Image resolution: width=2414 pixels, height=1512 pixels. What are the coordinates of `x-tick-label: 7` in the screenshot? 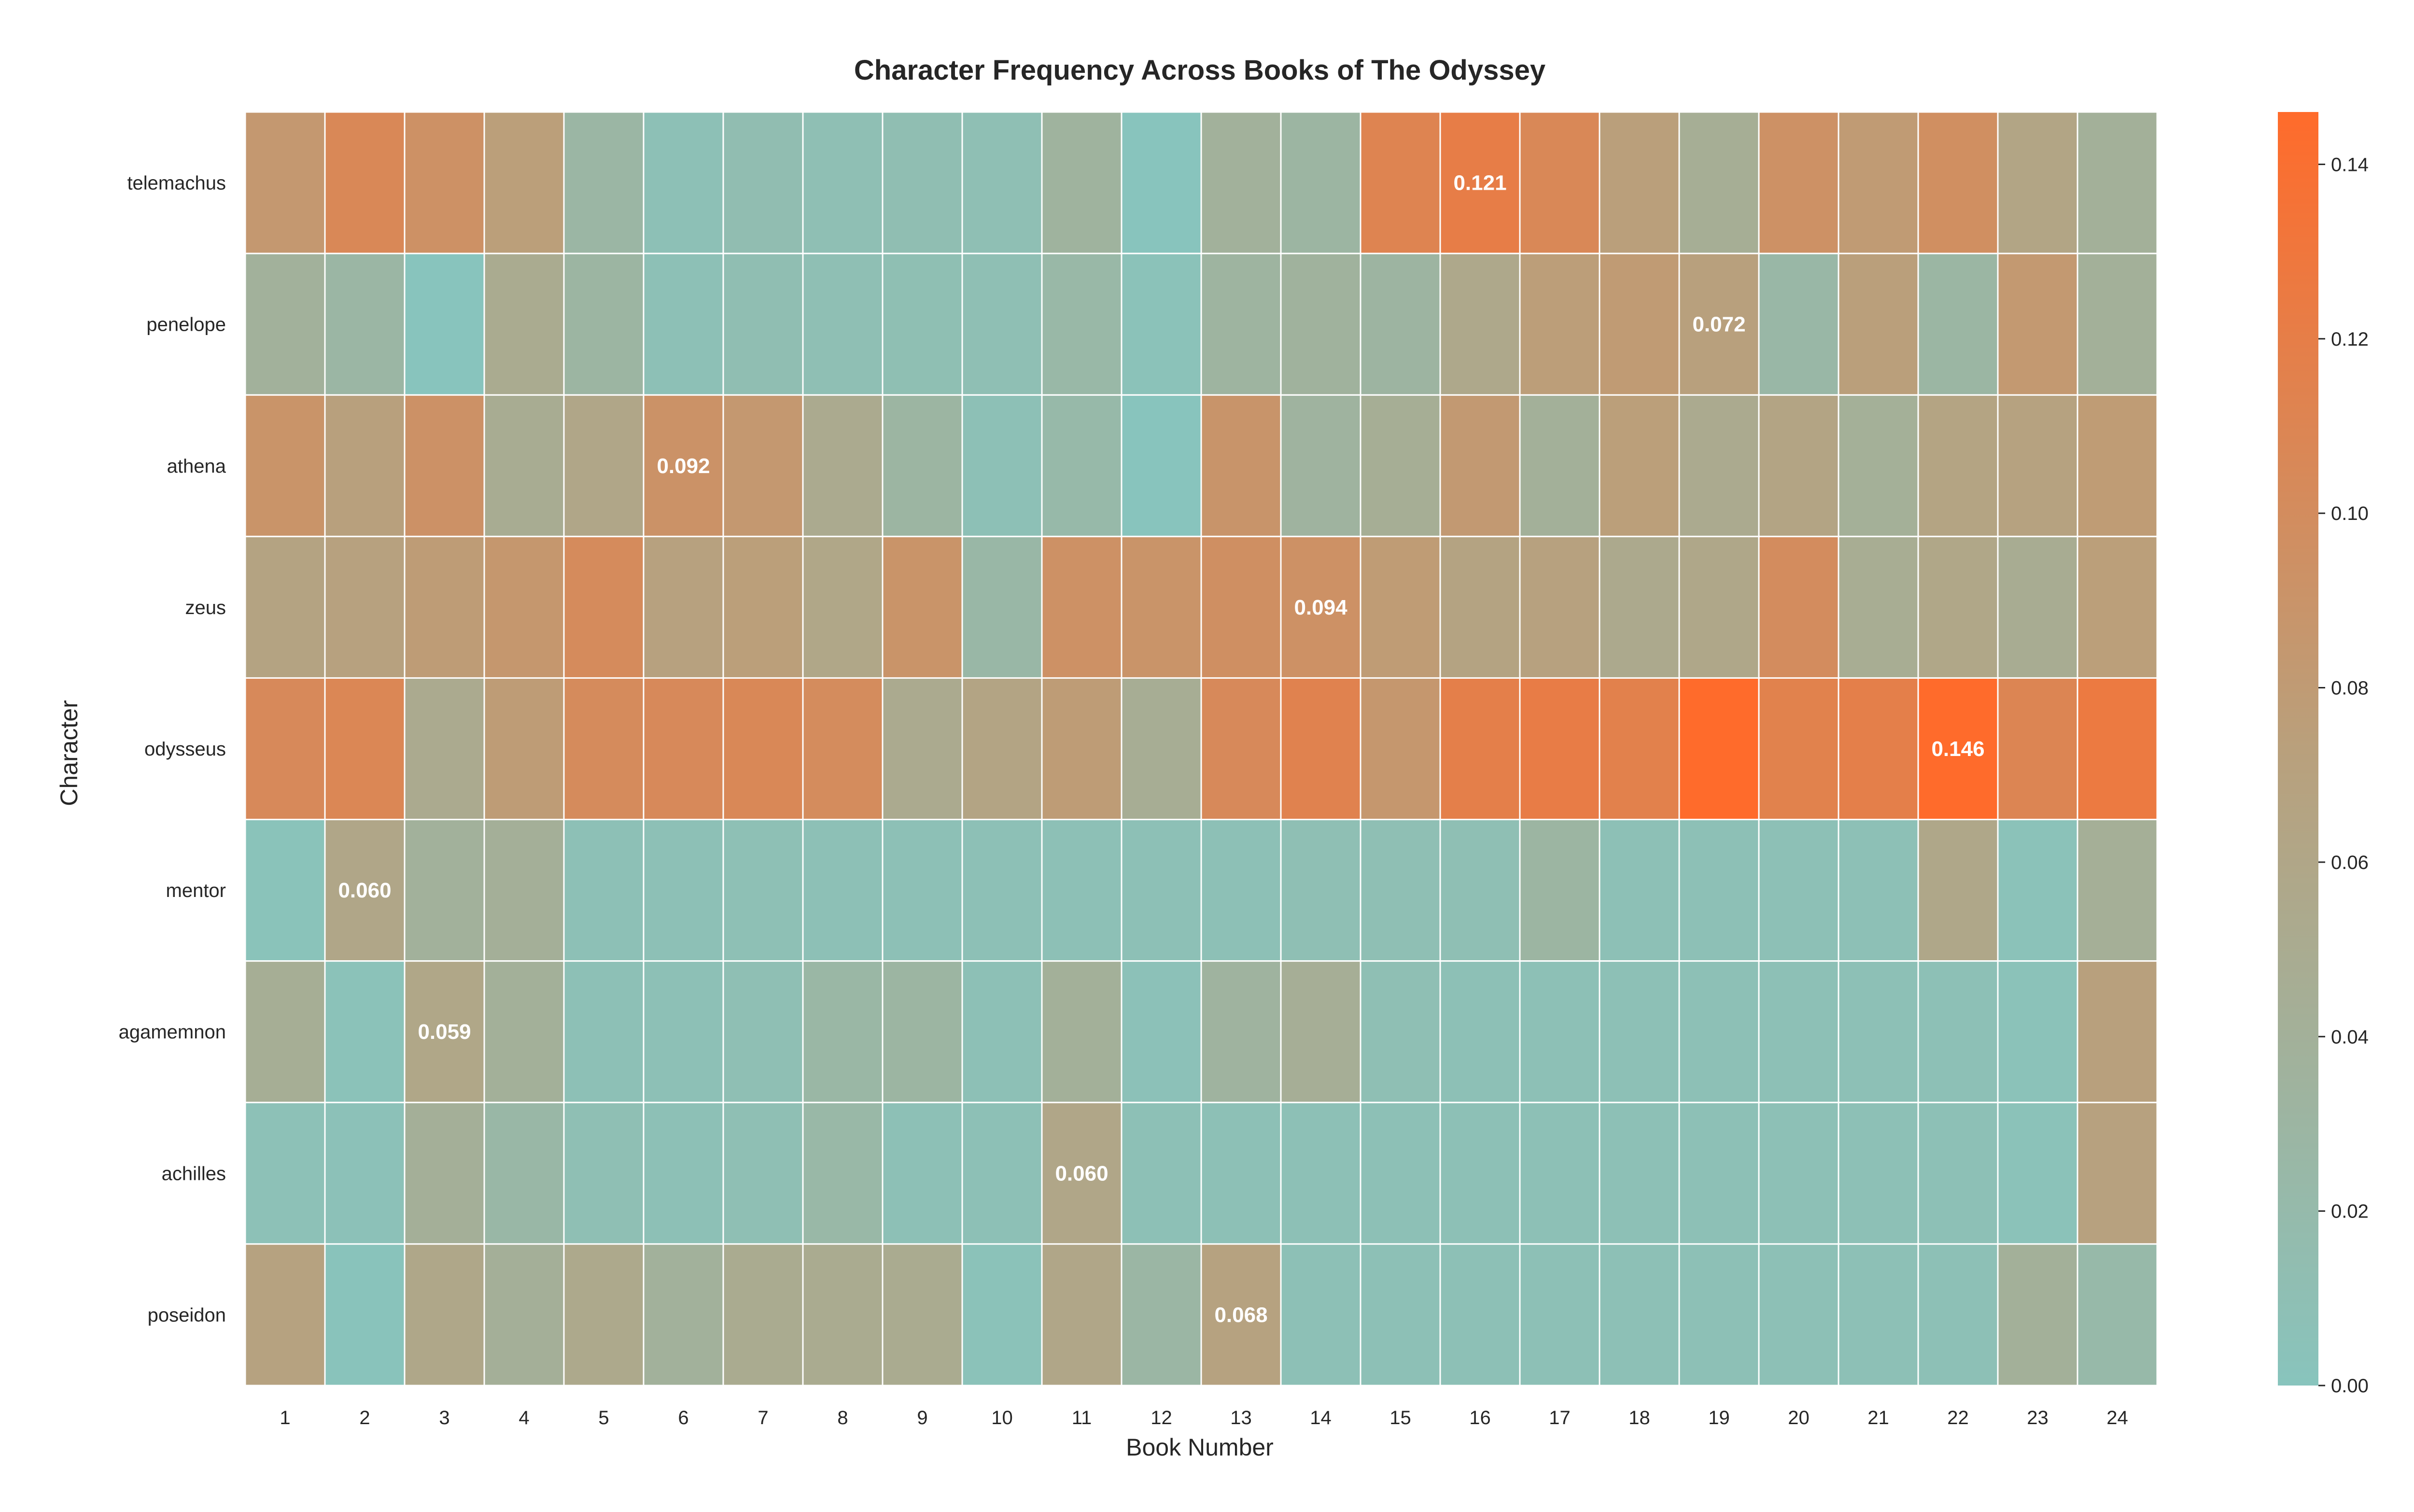 It's located at (763, 1418).